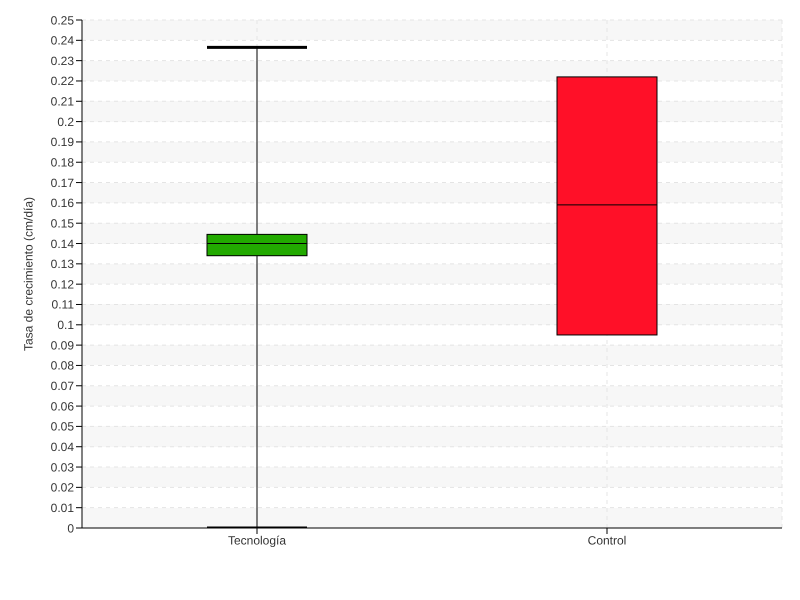 This screenshot has height=600, width=800. I want to click on y-tick-label: 0, so click(70, 528).